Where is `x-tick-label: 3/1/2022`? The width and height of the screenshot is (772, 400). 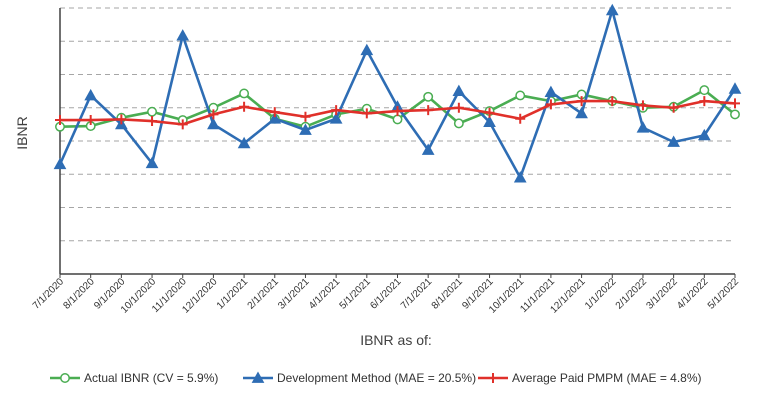
x-tick-label: 3/1/2022 is located at coordinates (662, 294).